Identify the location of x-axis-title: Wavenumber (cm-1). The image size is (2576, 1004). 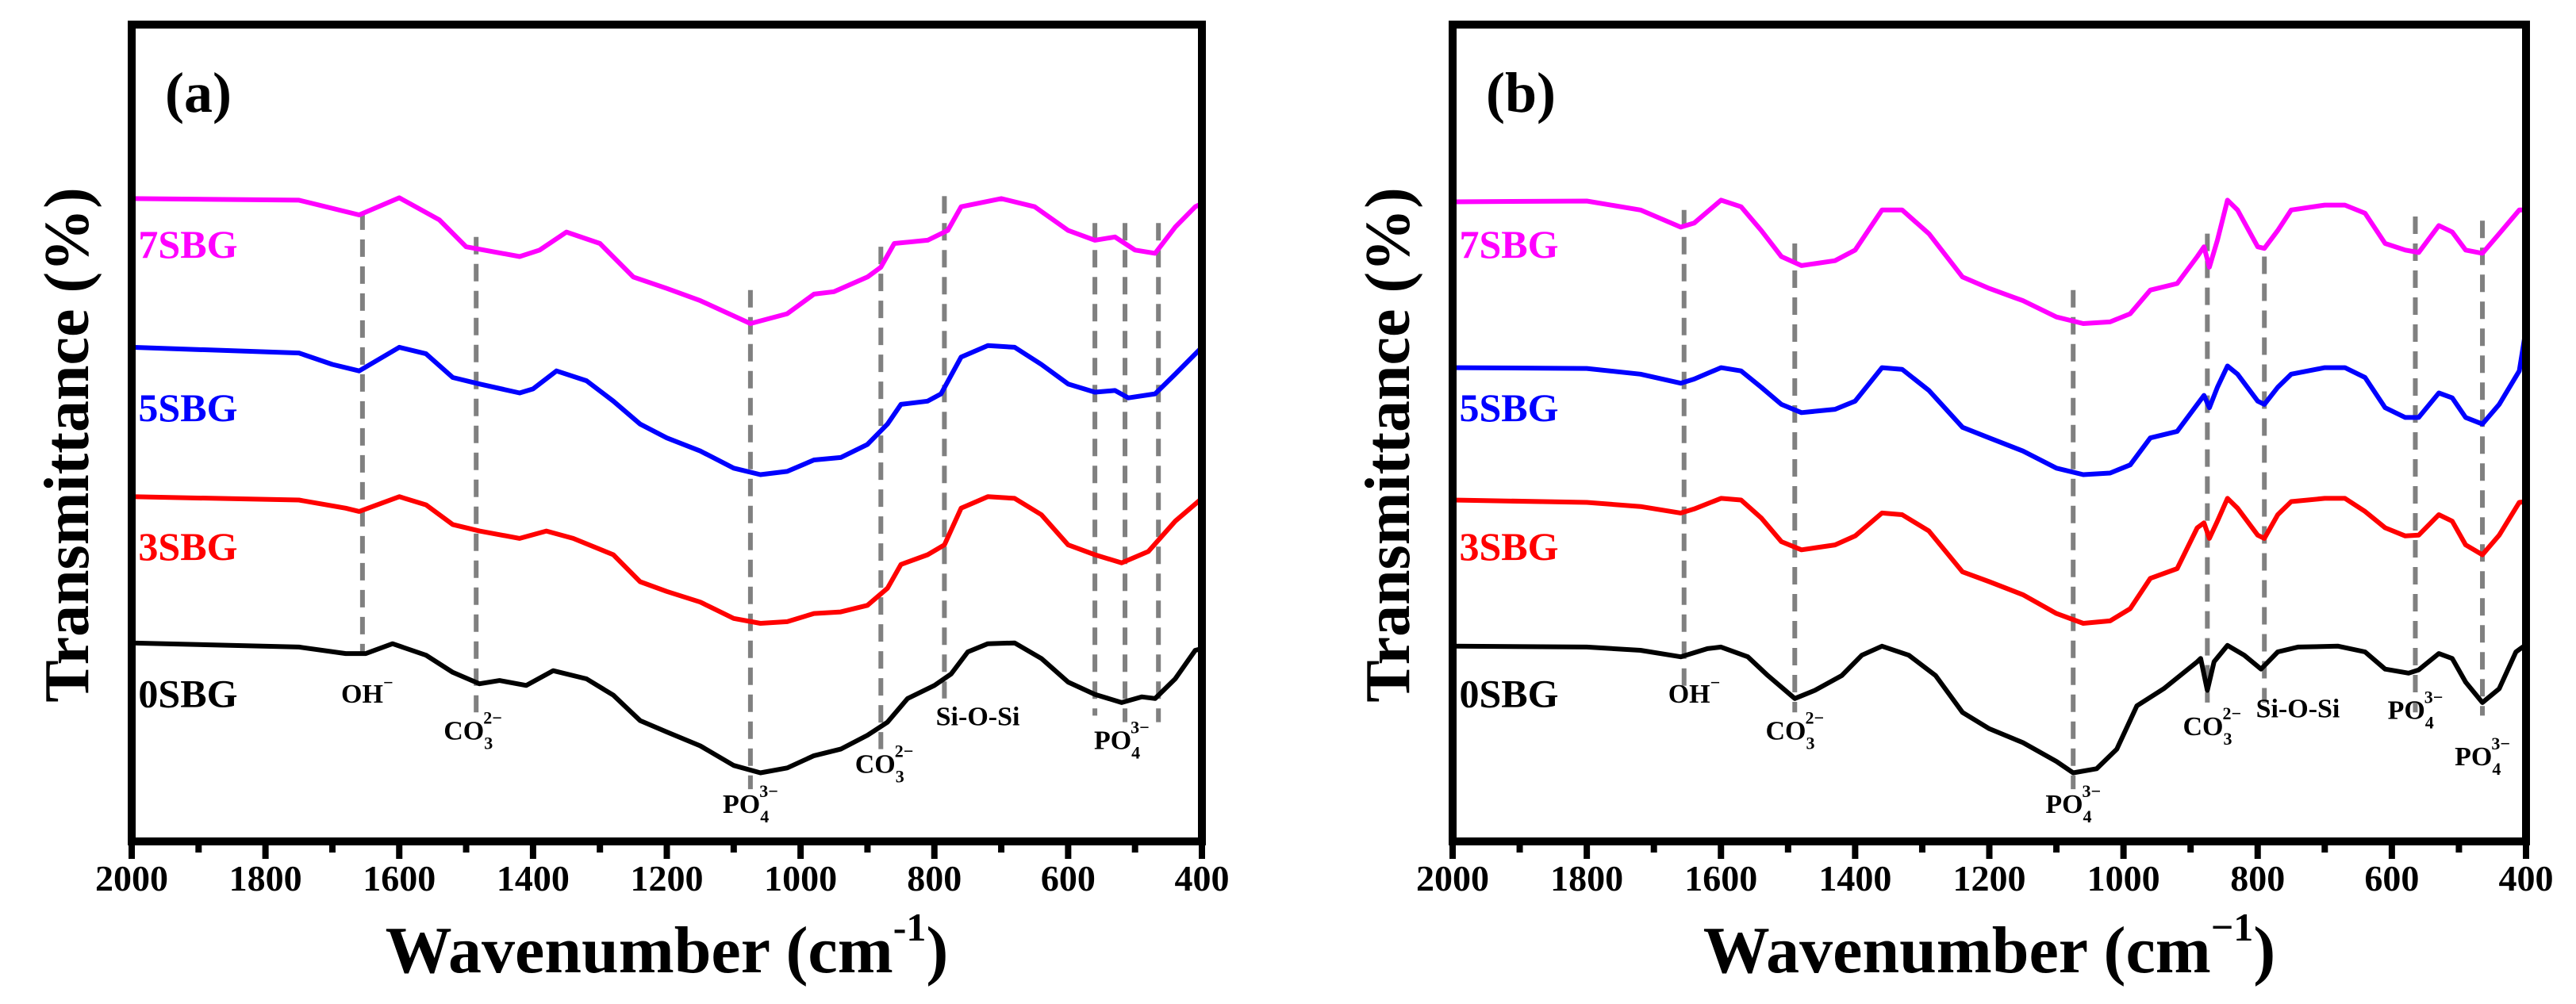
(667, 946).